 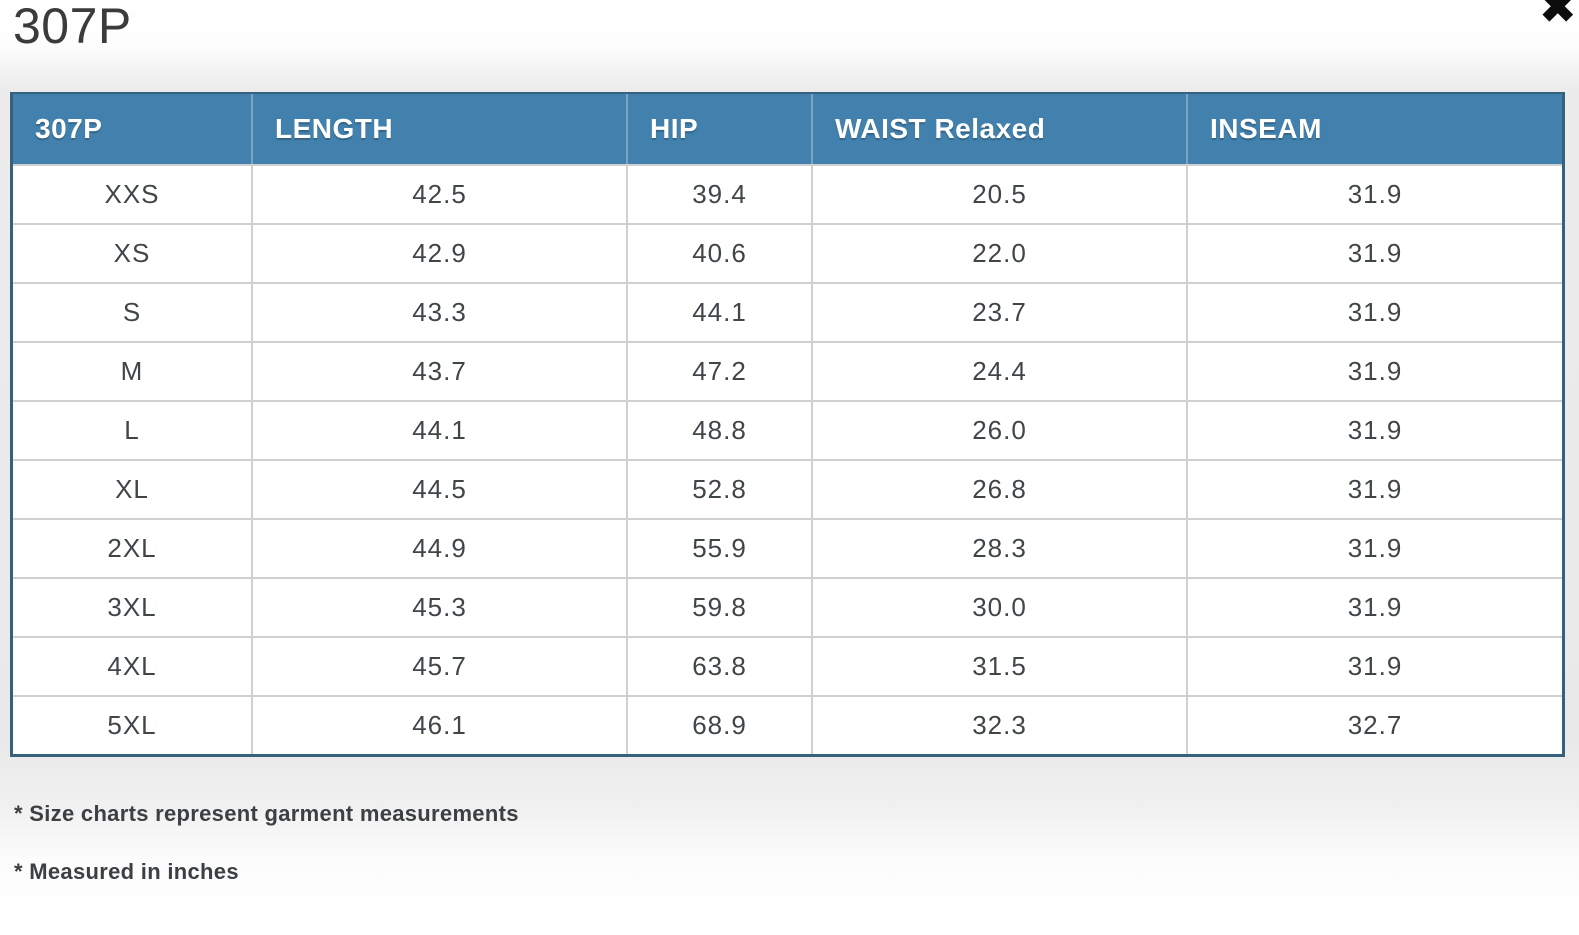 What do you see at coordinates (440, 252) in the screenshot?
I see `length-cell: 42.9` at bounding box center [440, 252].